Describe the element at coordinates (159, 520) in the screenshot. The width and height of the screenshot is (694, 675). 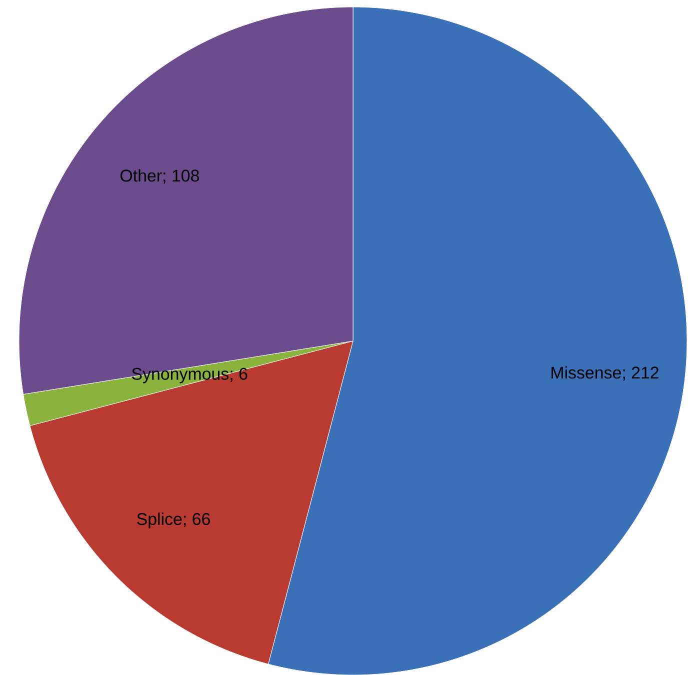
I see `slice-label: Splice` at that location.